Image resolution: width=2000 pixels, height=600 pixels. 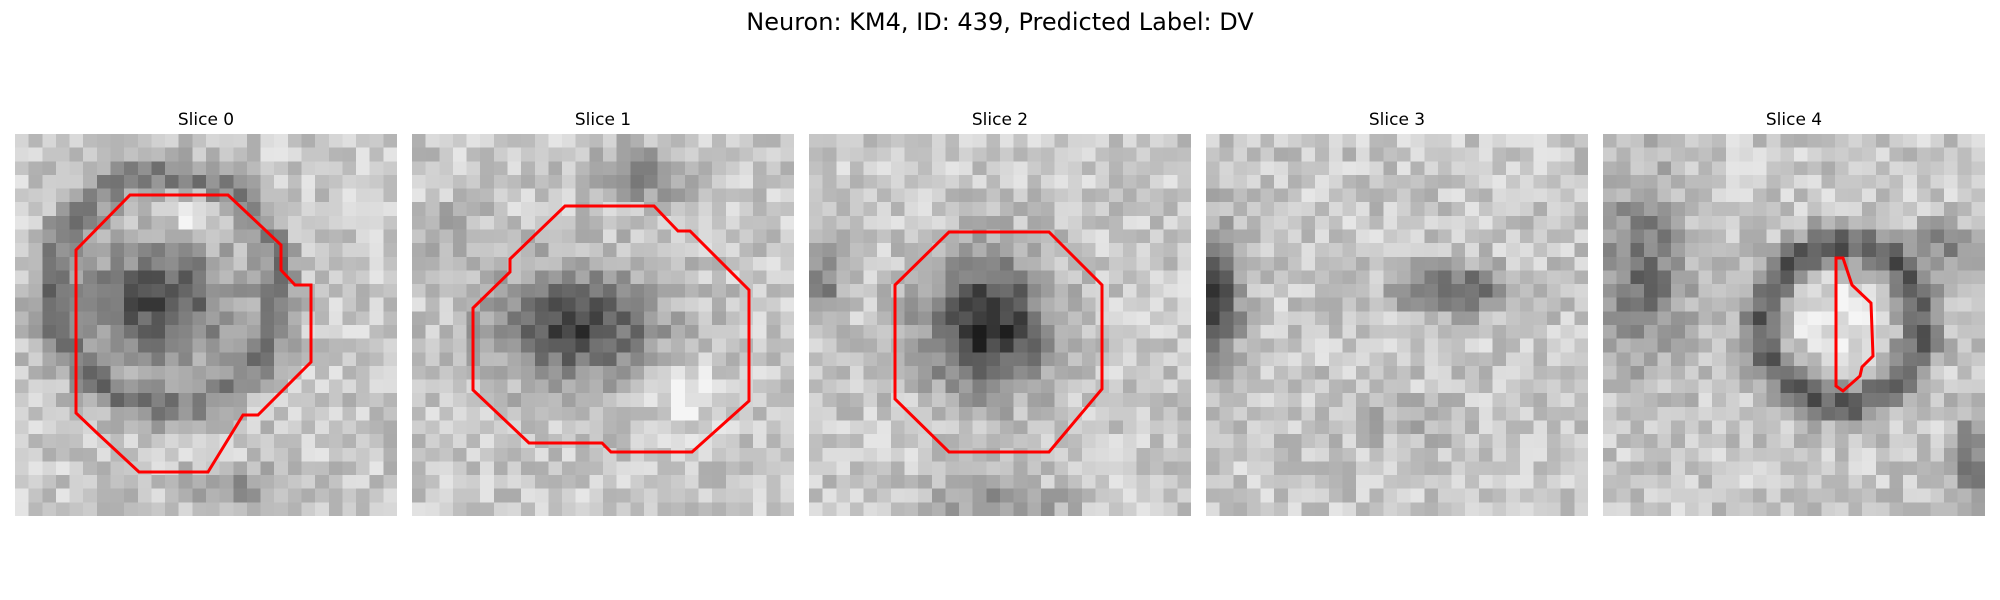 What do you see at coordinates (1397, 120) in the screenshot?
I see `slice-title-3: Slice 3` at bounding box center [1397, 120].